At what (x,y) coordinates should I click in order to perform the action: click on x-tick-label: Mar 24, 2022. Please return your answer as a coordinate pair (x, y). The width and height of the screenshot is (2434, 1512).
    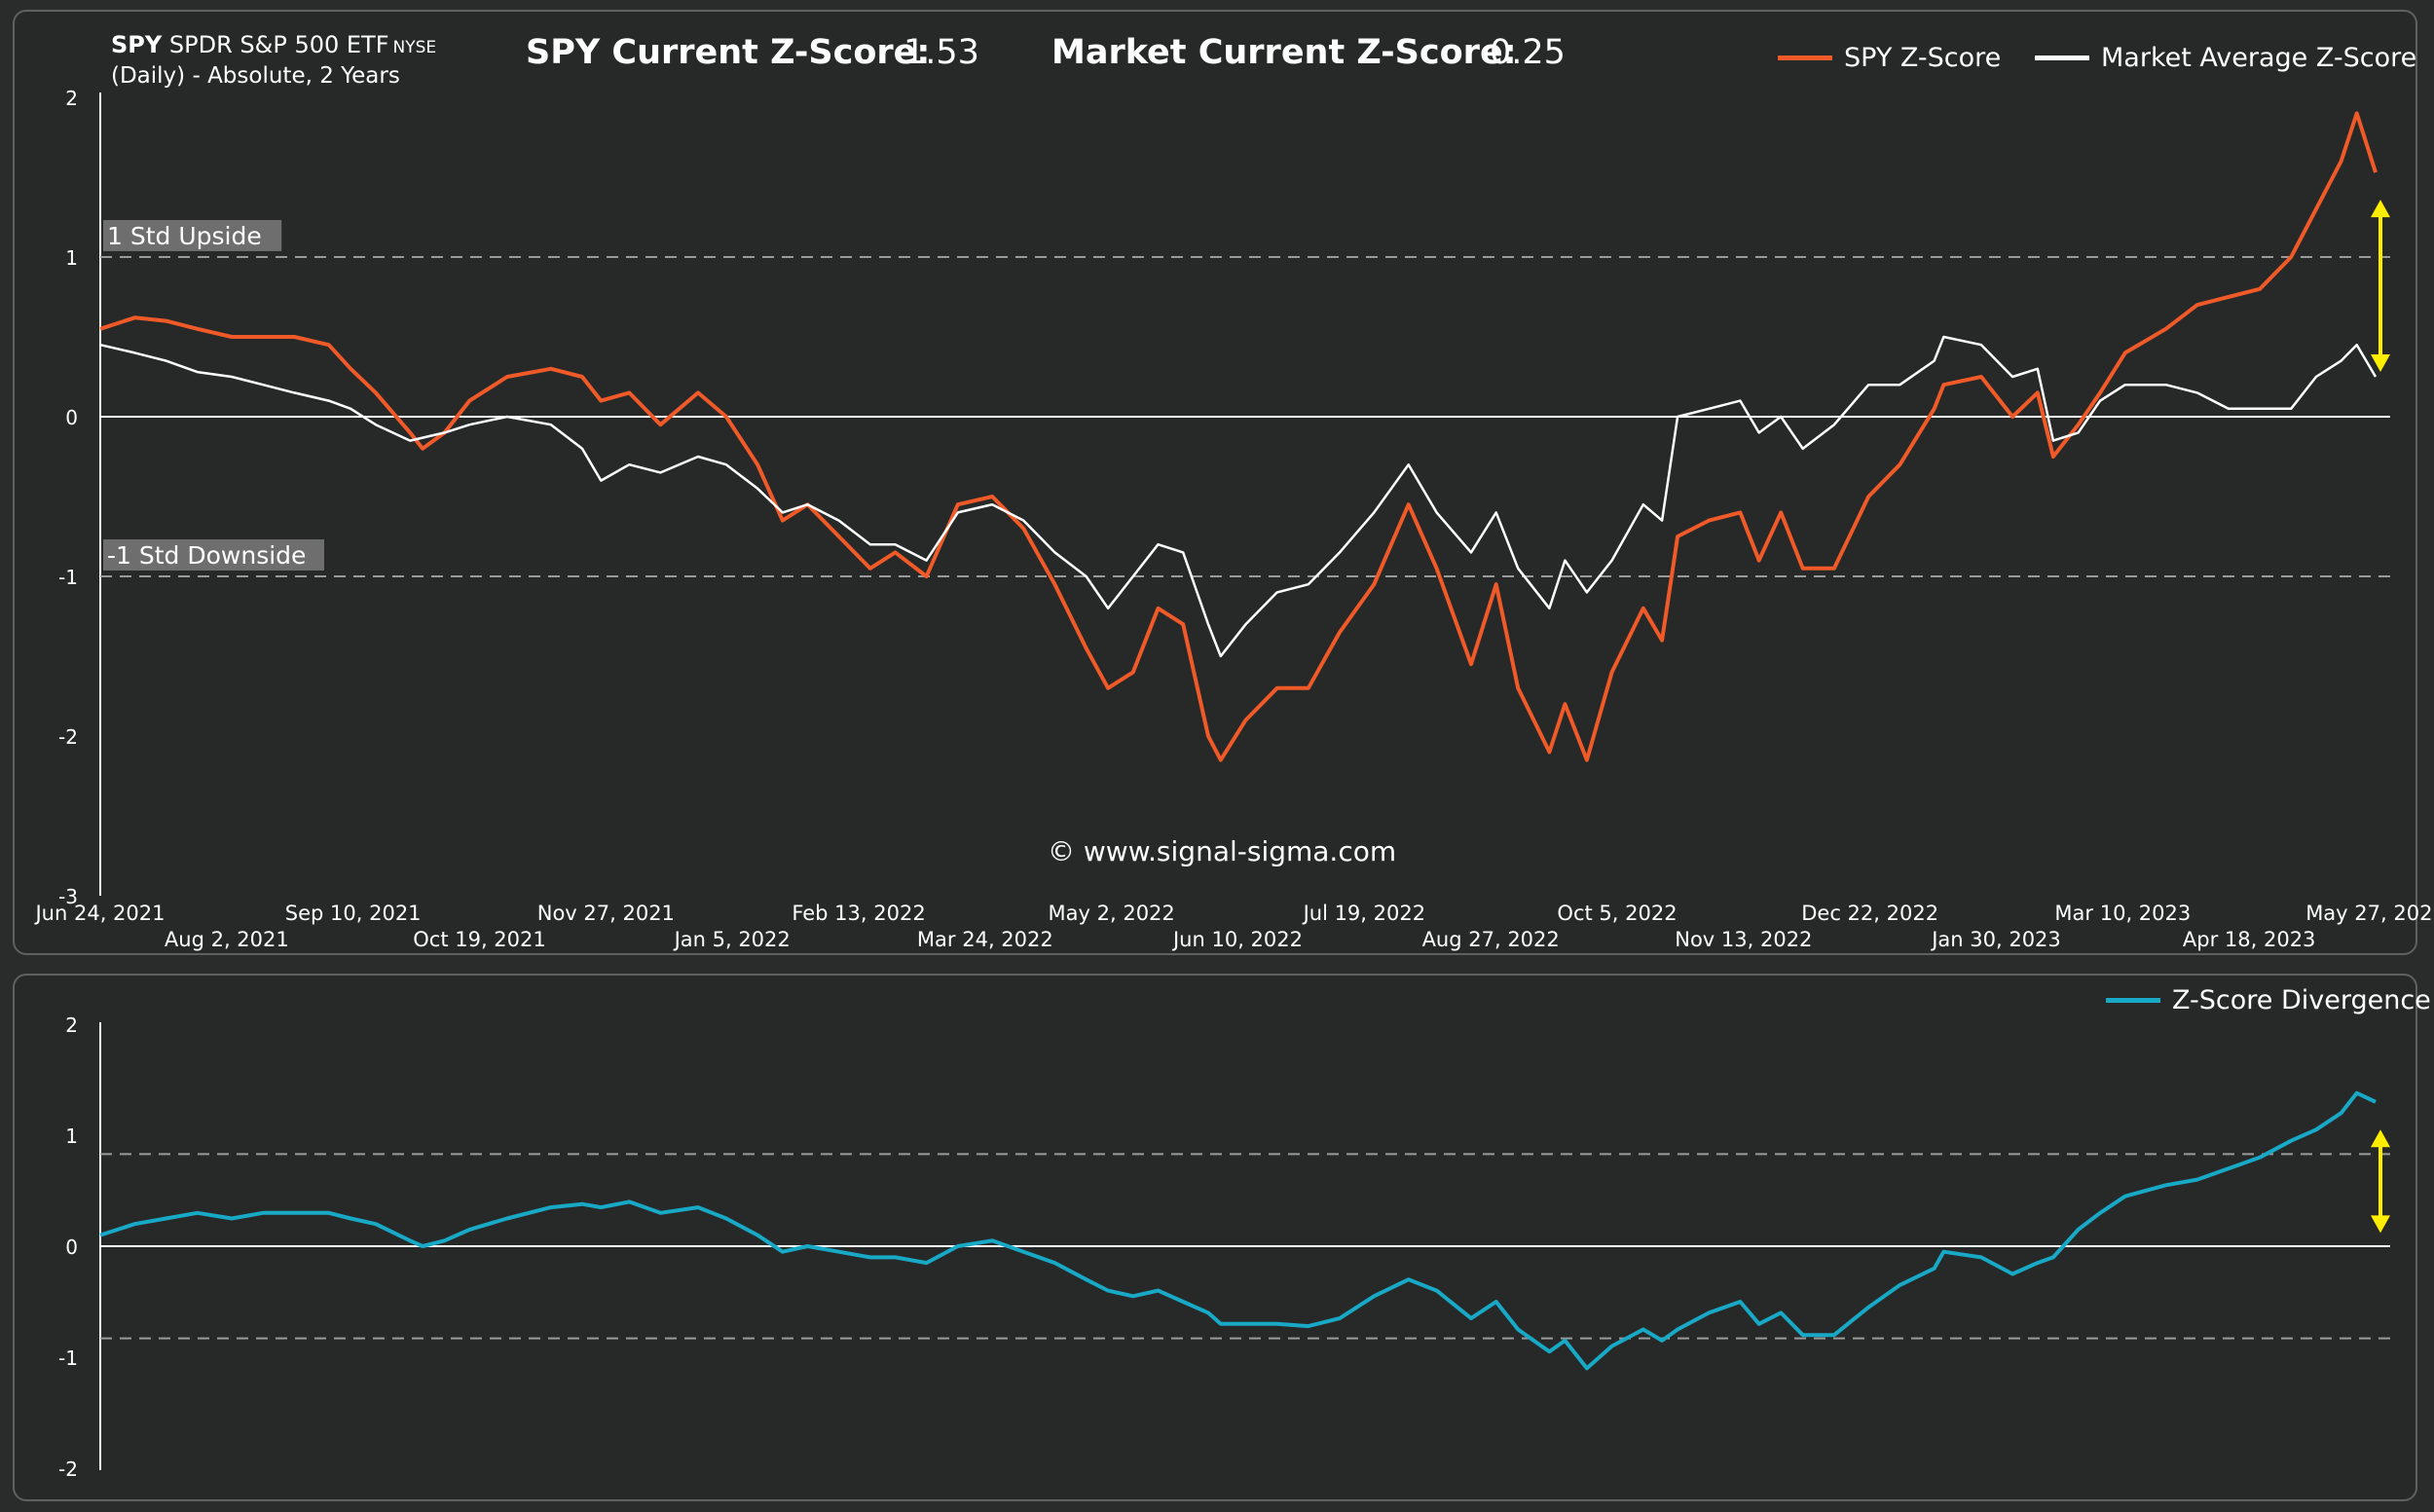
    Looking at the image, I should click on (985, 939).